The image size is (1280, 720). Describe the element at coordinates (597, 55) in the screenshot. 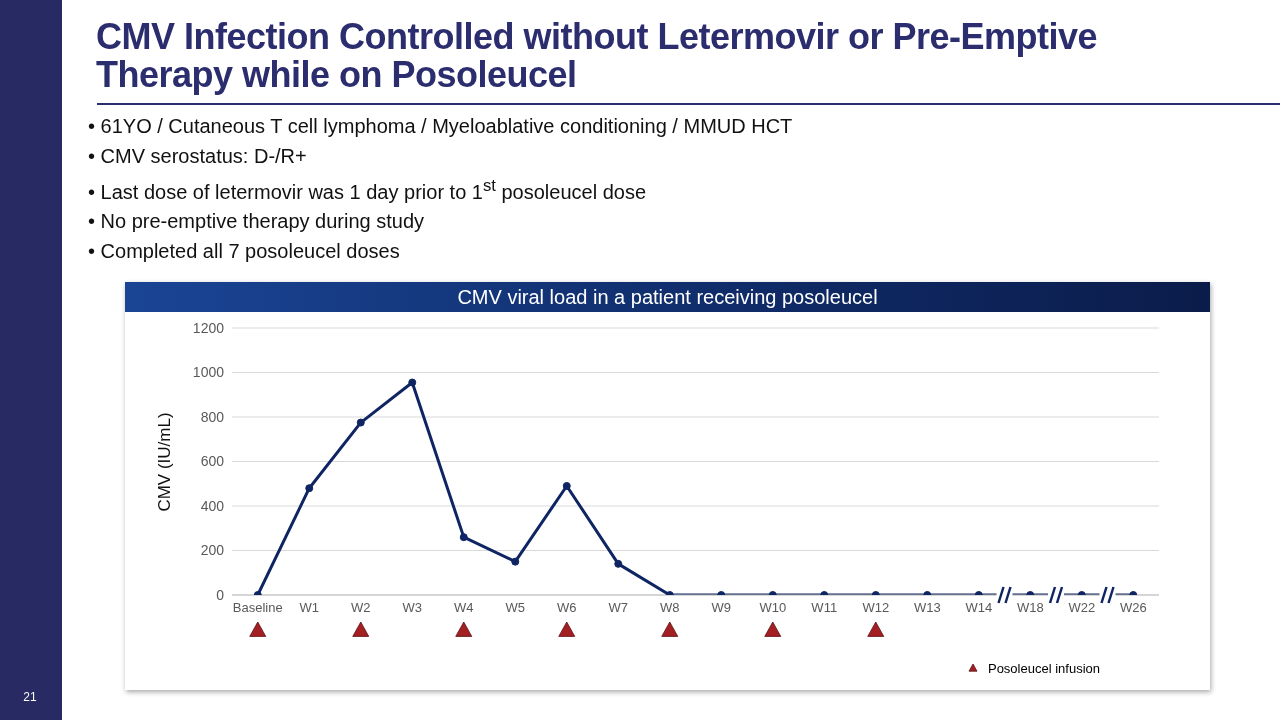

I see `chart-title: CMV Infection Controlled without Letermovir or Pre-Emptive Therapy while on Posoleucel` at that location.